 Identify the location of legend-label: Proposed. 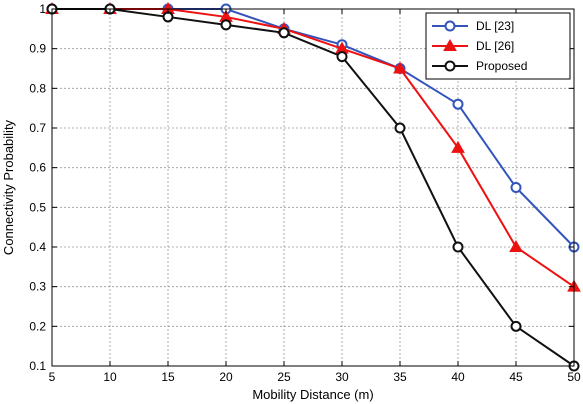
(501, 66).